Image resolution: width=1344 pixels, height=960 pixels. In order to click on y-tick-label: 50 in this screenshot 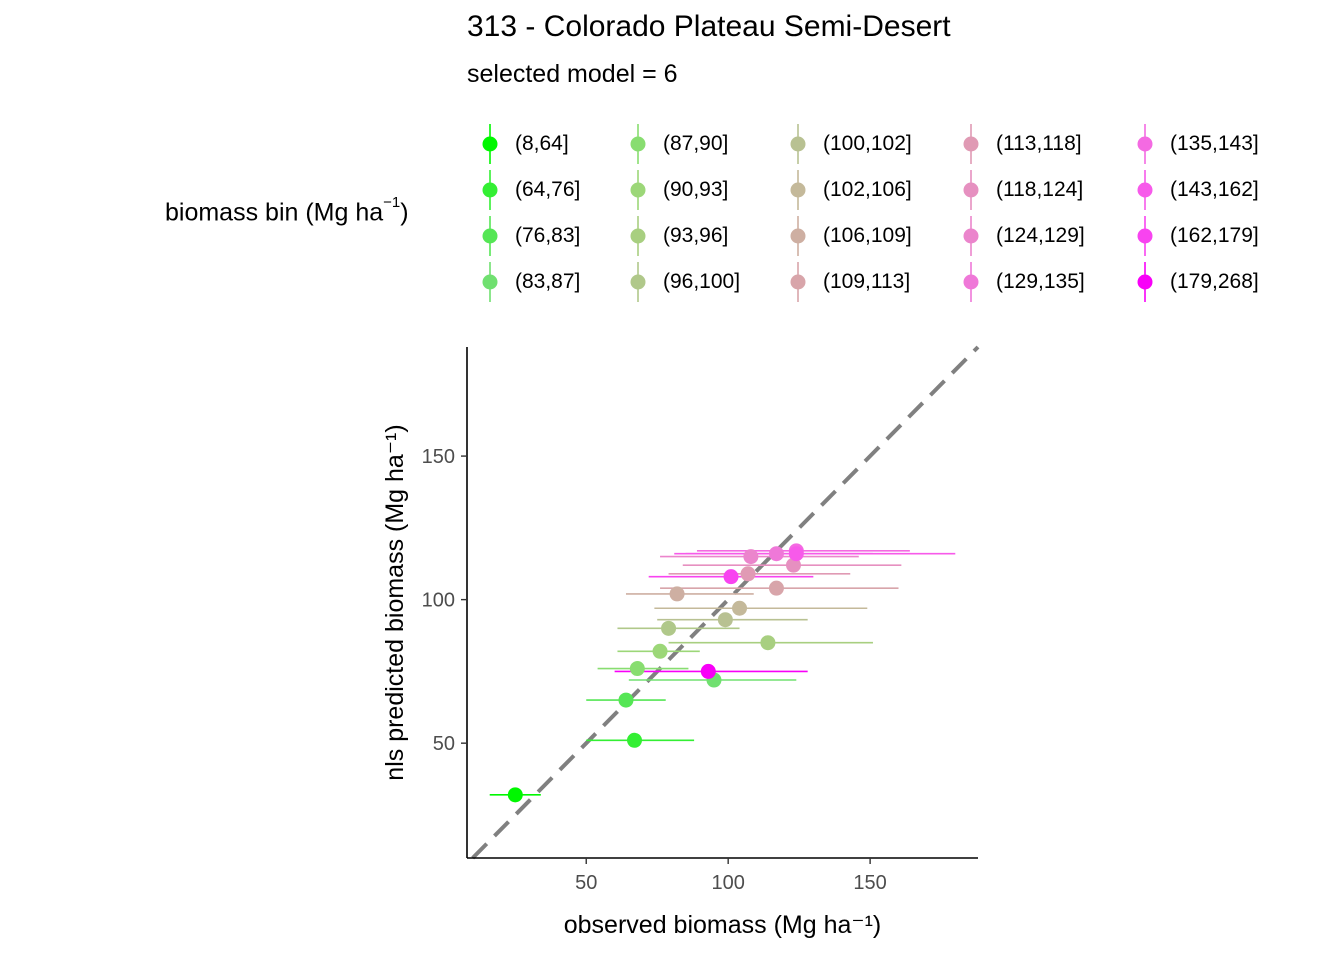, I will do `click(444, 744)`.